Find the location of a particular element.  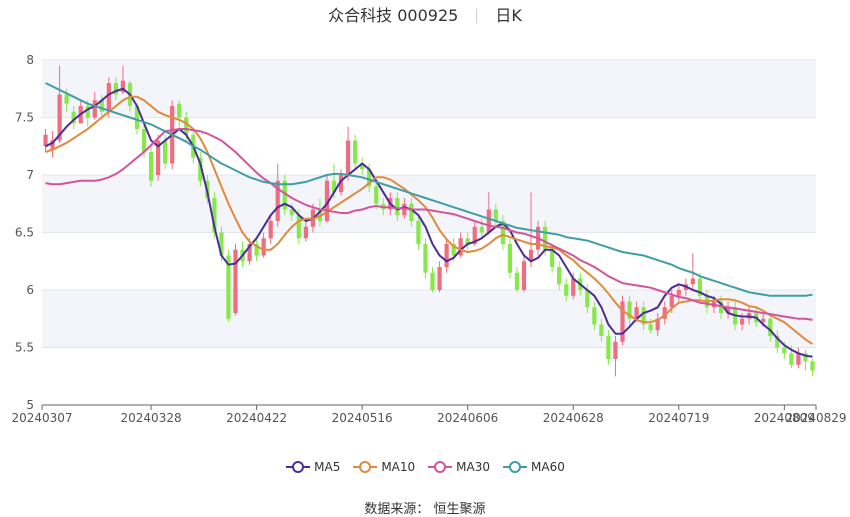

y-tick-label: 5 is located at coordinates (30, 405).